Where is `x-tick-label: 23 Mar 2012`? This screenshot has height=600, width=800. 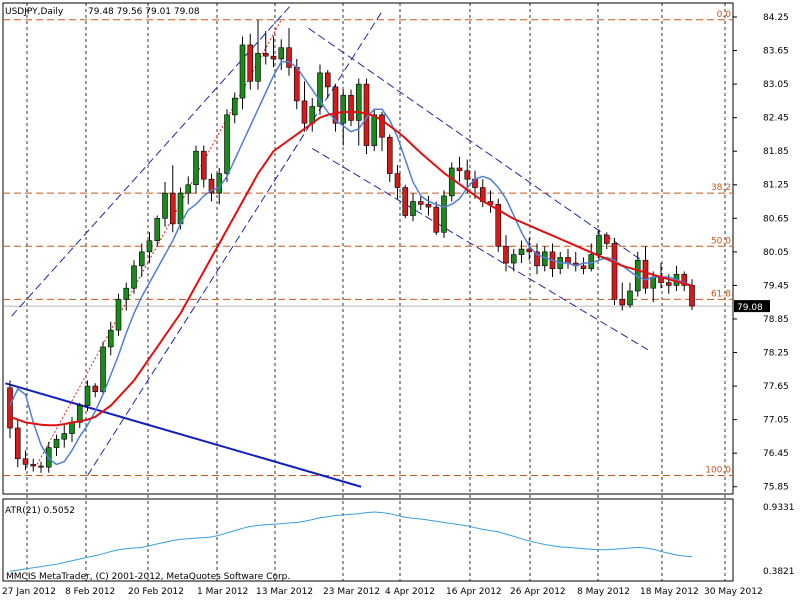
x-tick-label: 23 Mar 2012 is located at coordinates (351, 592).